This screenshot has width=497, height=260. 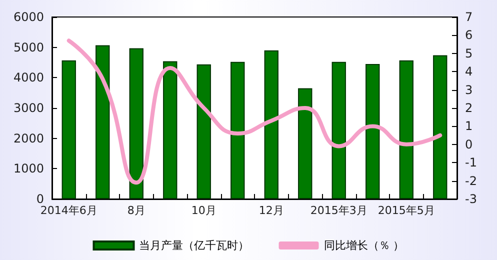 I want to click on y2-tick-label: -1, so click(x=471, y=163).